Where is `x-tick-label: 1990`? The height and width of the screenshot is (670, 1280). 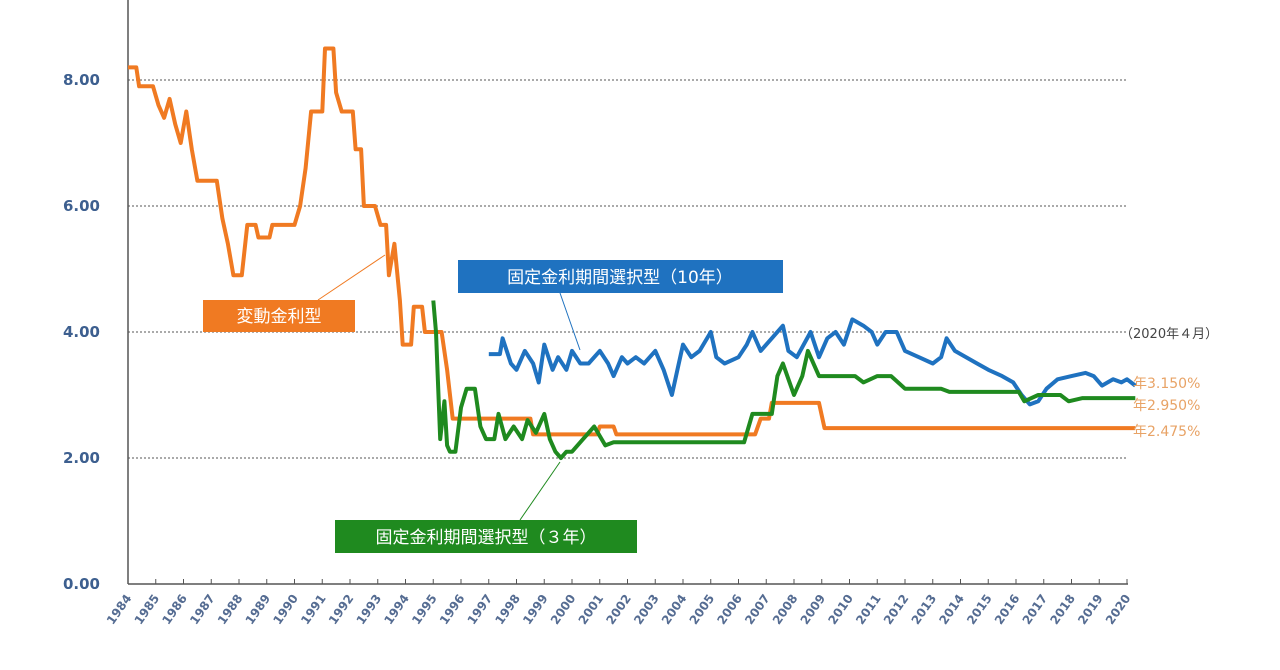
x-tick-label: 1990 is located at coordinates (285, 609).